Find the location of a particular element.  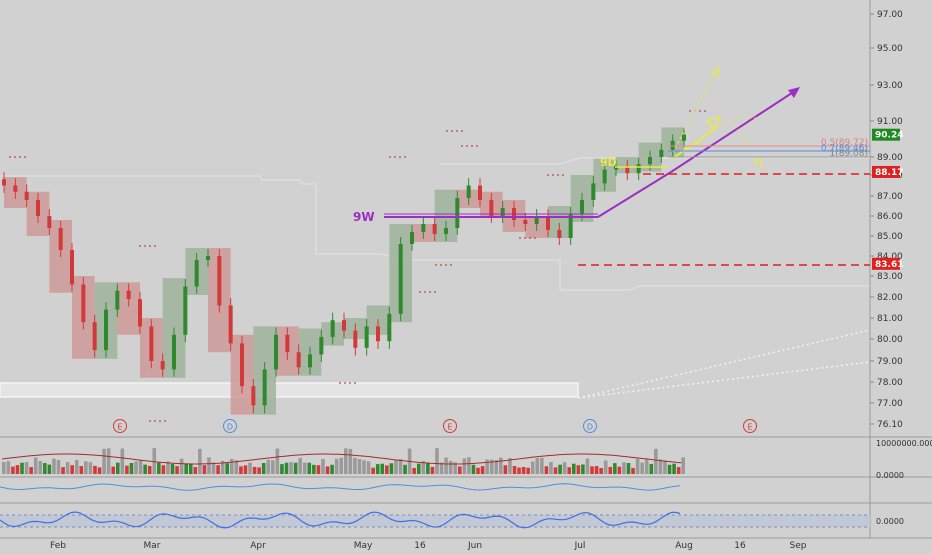

time-axis-label: Aug is located at coordinates (684, 545).